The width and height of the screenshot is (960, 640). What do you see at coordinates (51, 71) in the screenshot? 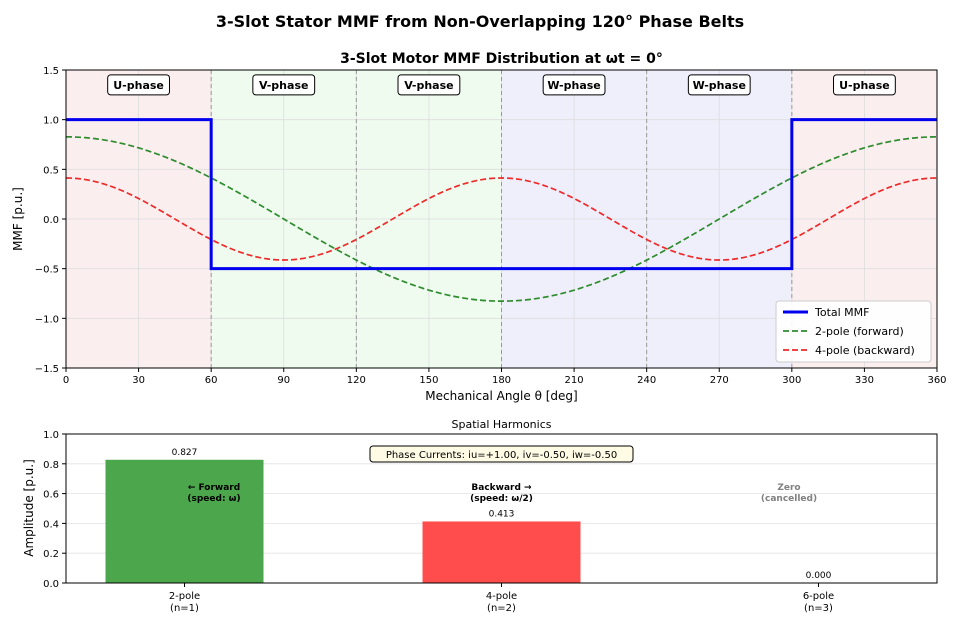
I see `mmf-y-tick-label-6: 1.5` at bounding box center [51, 71].